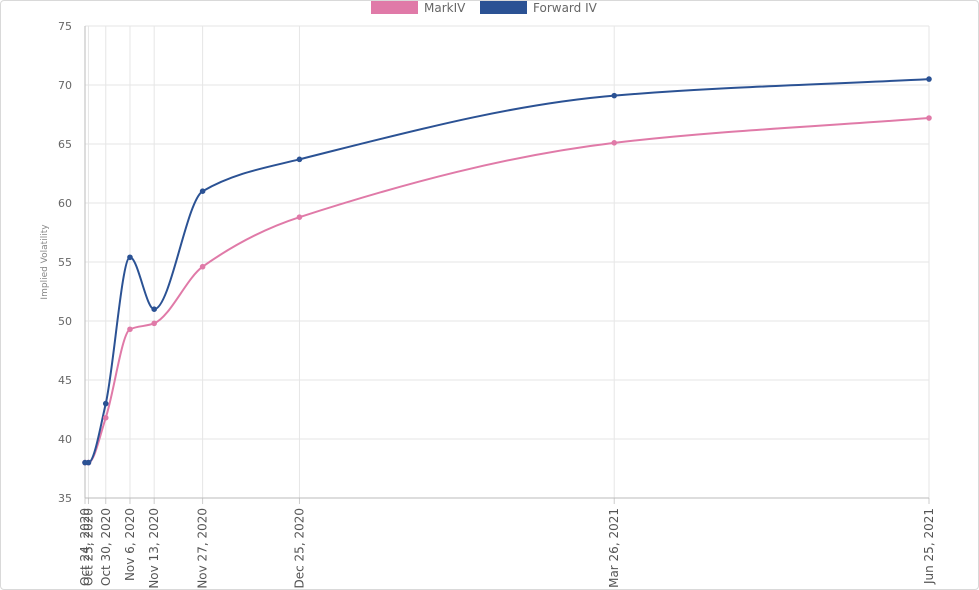 This screenshot has height=590, width=979. Describe the element at coordinates (88, 547) in the screenshot. I see `x-tick-label: Oct 25, 2020` at that location.